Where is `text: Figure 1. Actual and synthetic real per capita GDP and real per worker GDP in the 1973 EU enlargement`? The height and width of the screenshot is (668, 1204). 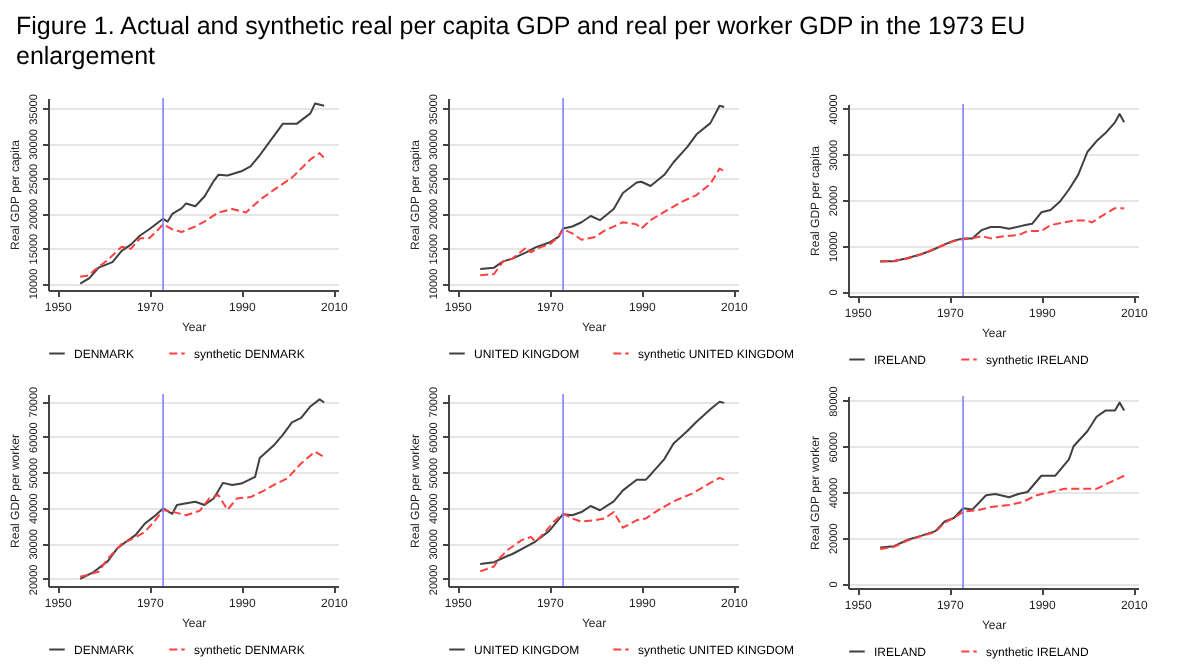
text: Figure 1. Actual and synthetic real per capita GDP and real per worker GDP in the 1973 EU enlargement is located at coordinates (521, 42).